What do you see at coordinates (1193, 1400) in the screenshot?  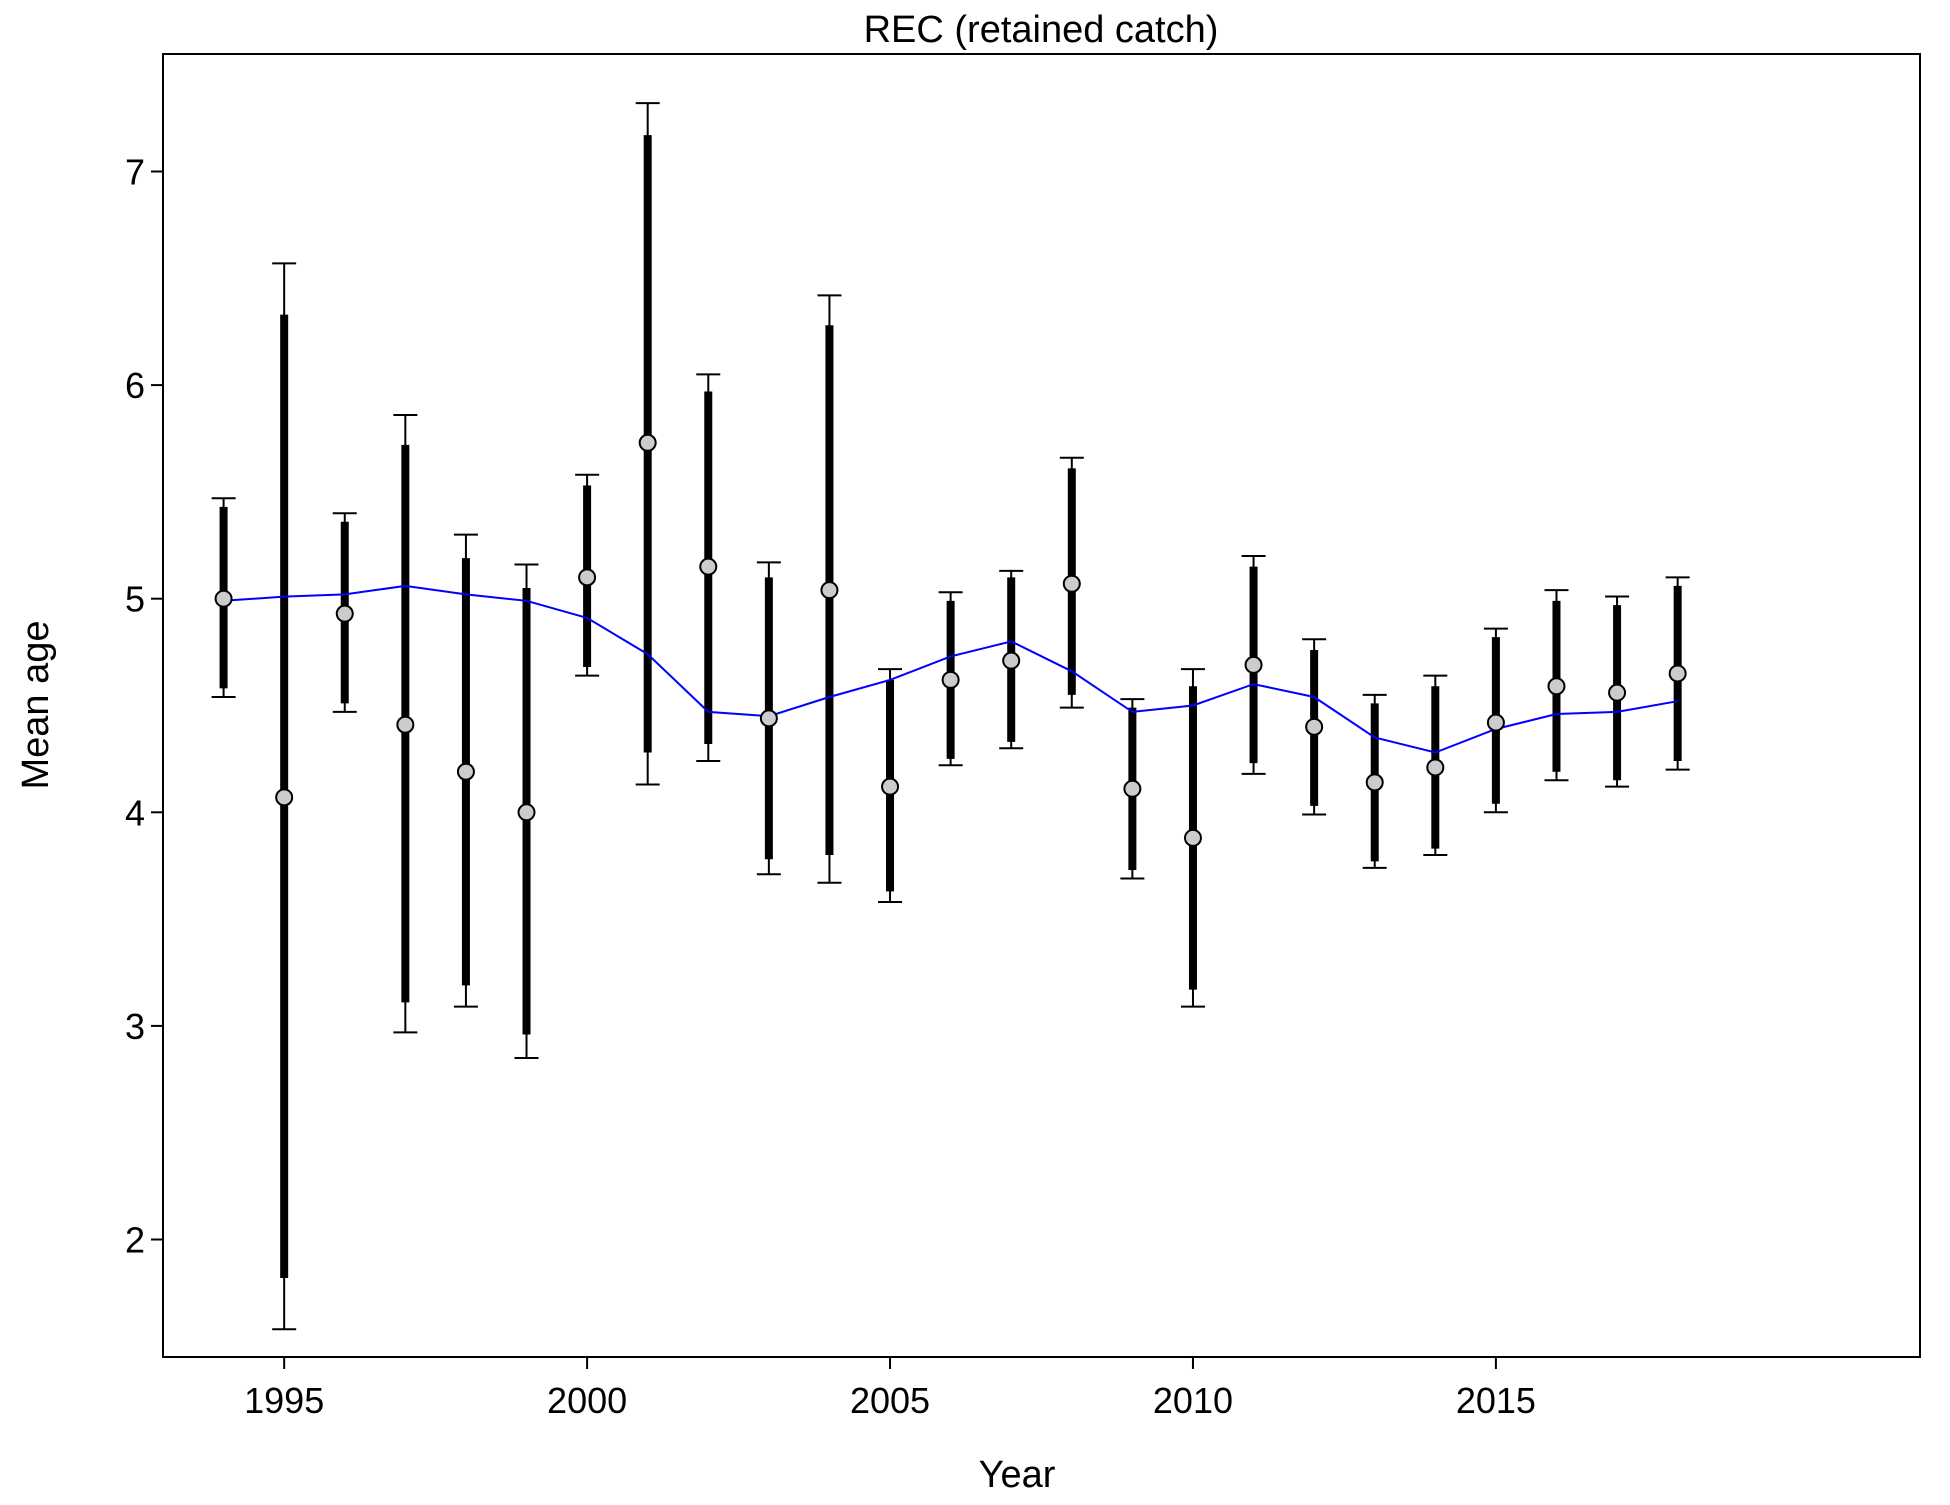 I see `x-tick-label: 2010` at bounding box center [1193, 1400].